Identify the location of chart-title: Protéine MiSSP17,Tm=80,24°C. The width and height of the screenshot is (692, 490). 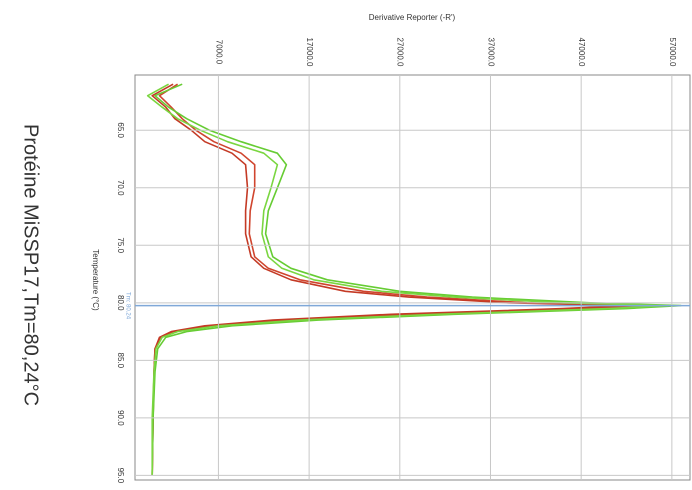
(31, 265).